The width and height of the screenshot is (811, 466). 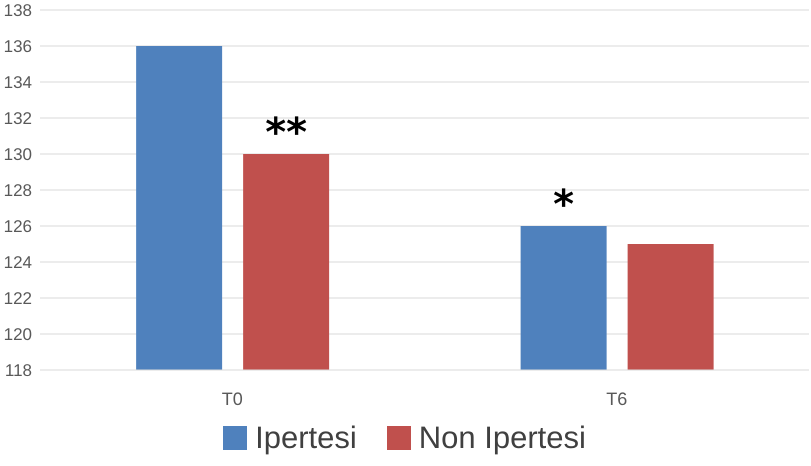 What do you see at coordinates (563, 205) in the screenshot?
I see `annotation: *` at bounding box center [563, 205].